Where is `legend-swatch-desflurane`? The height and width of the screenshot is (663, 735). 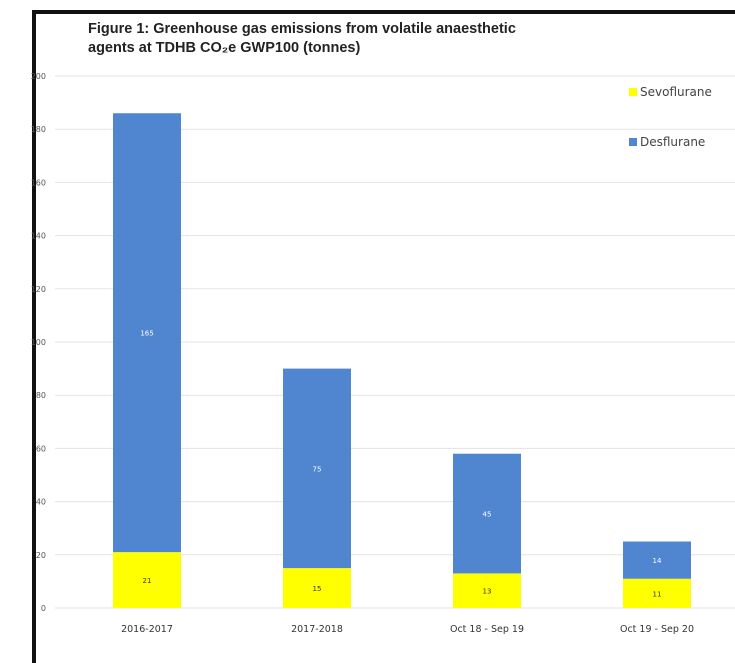
legend-swatch-desflurane is located at coordinates (633, 142).